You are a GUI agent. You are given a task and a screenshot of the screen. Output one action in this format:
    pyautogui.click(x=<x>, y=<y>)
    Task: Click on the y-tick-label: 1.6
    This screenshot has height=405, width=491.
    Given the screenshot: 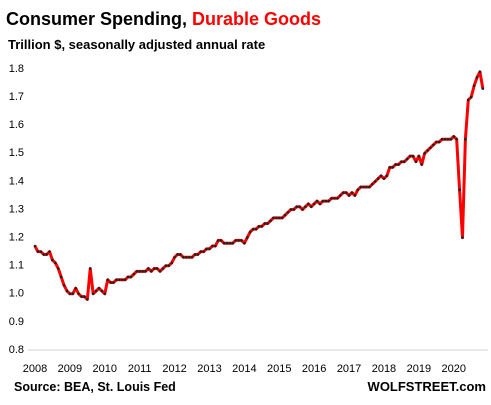 What is the action you would take?
    pyautogui.click(x=16, y=125)
    